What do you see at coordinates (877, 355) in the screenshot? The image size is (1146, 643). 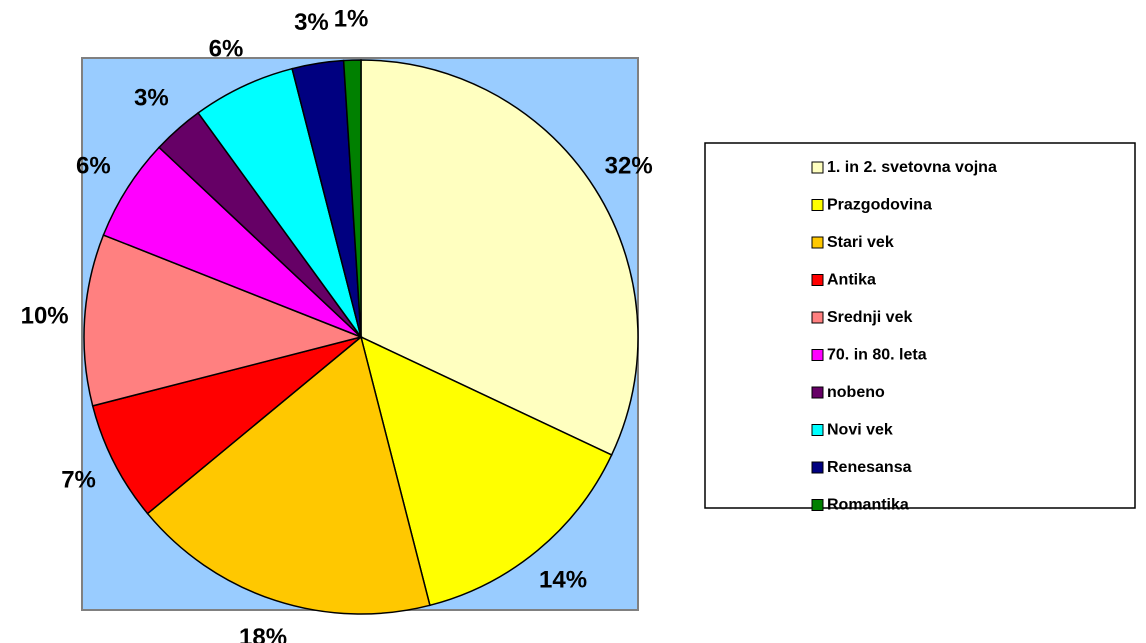 I see `legend-label: 70. in 80. leta` at bounding box center [877, 355].